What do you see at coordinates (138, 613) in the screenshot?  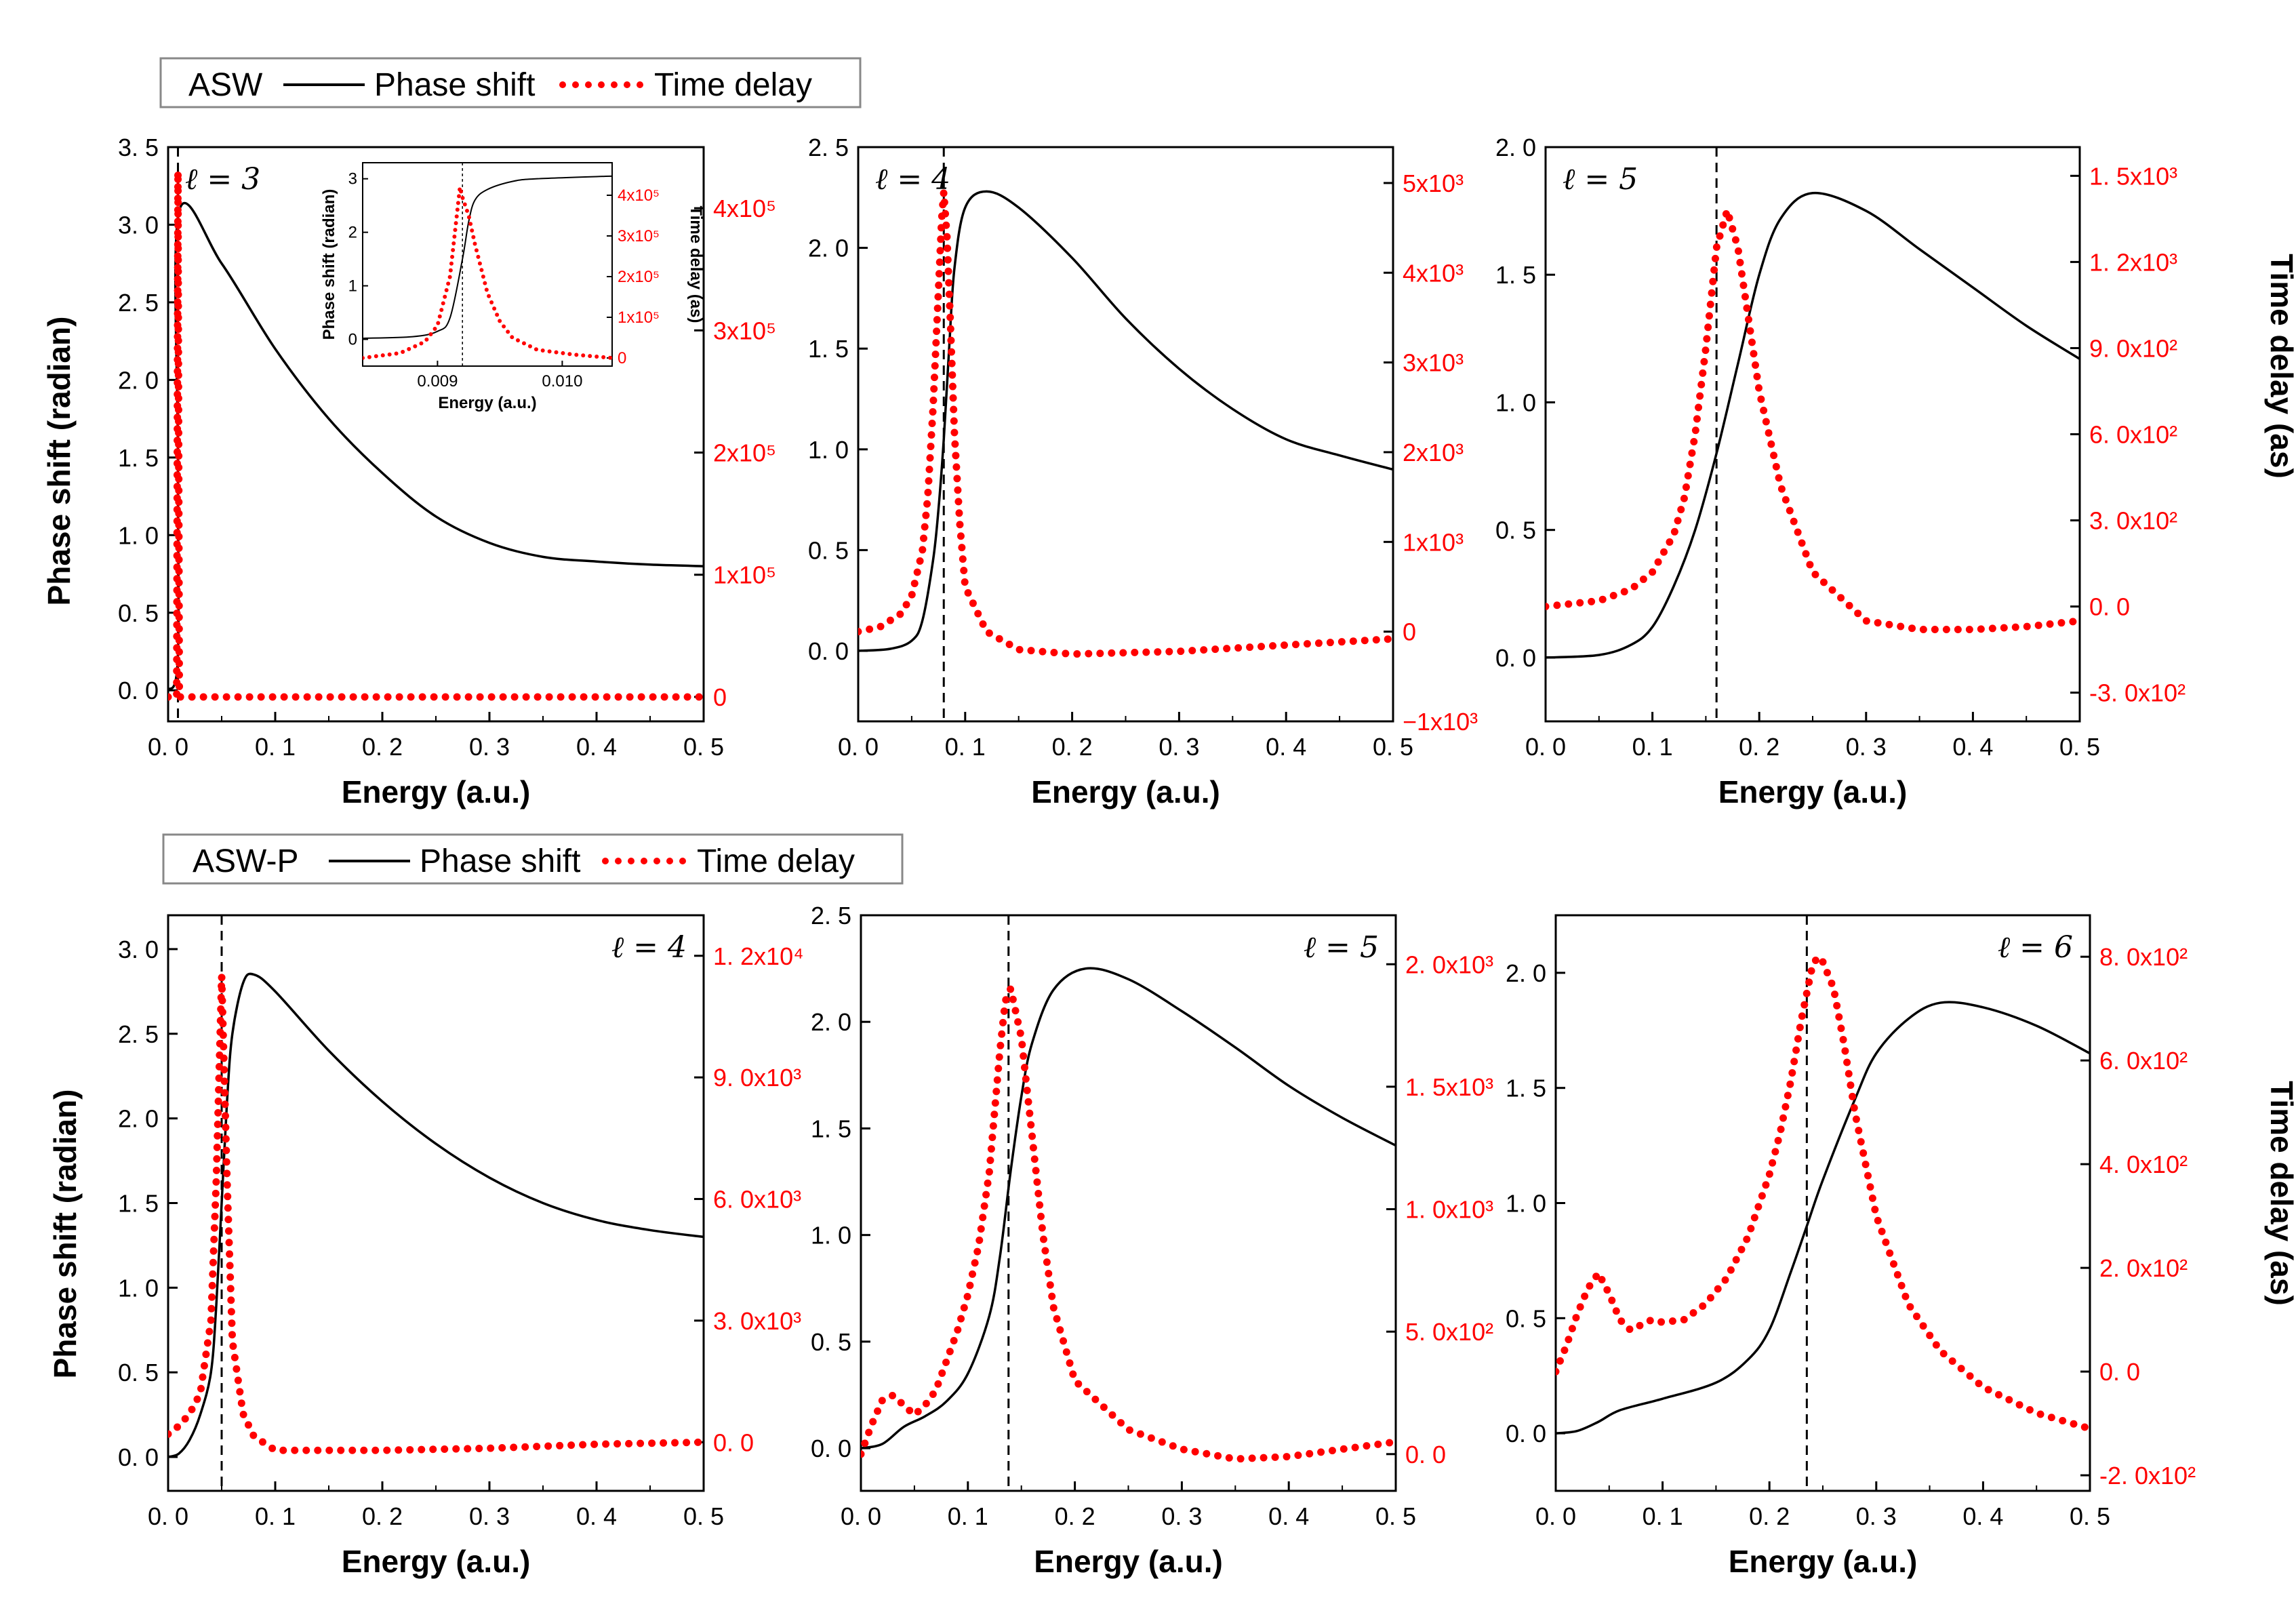 I see `y-tick-label: 0. 5` at bounding box center [138, 613].